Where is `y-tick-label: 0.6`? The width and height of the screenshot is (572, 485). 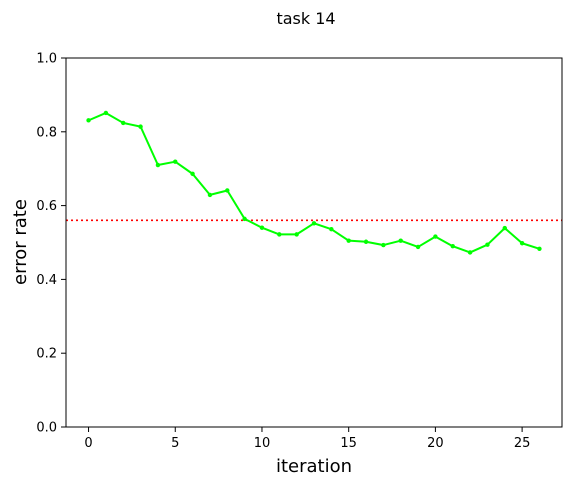
y-tick-label: 0.6 is located at coordinates (46, 206).